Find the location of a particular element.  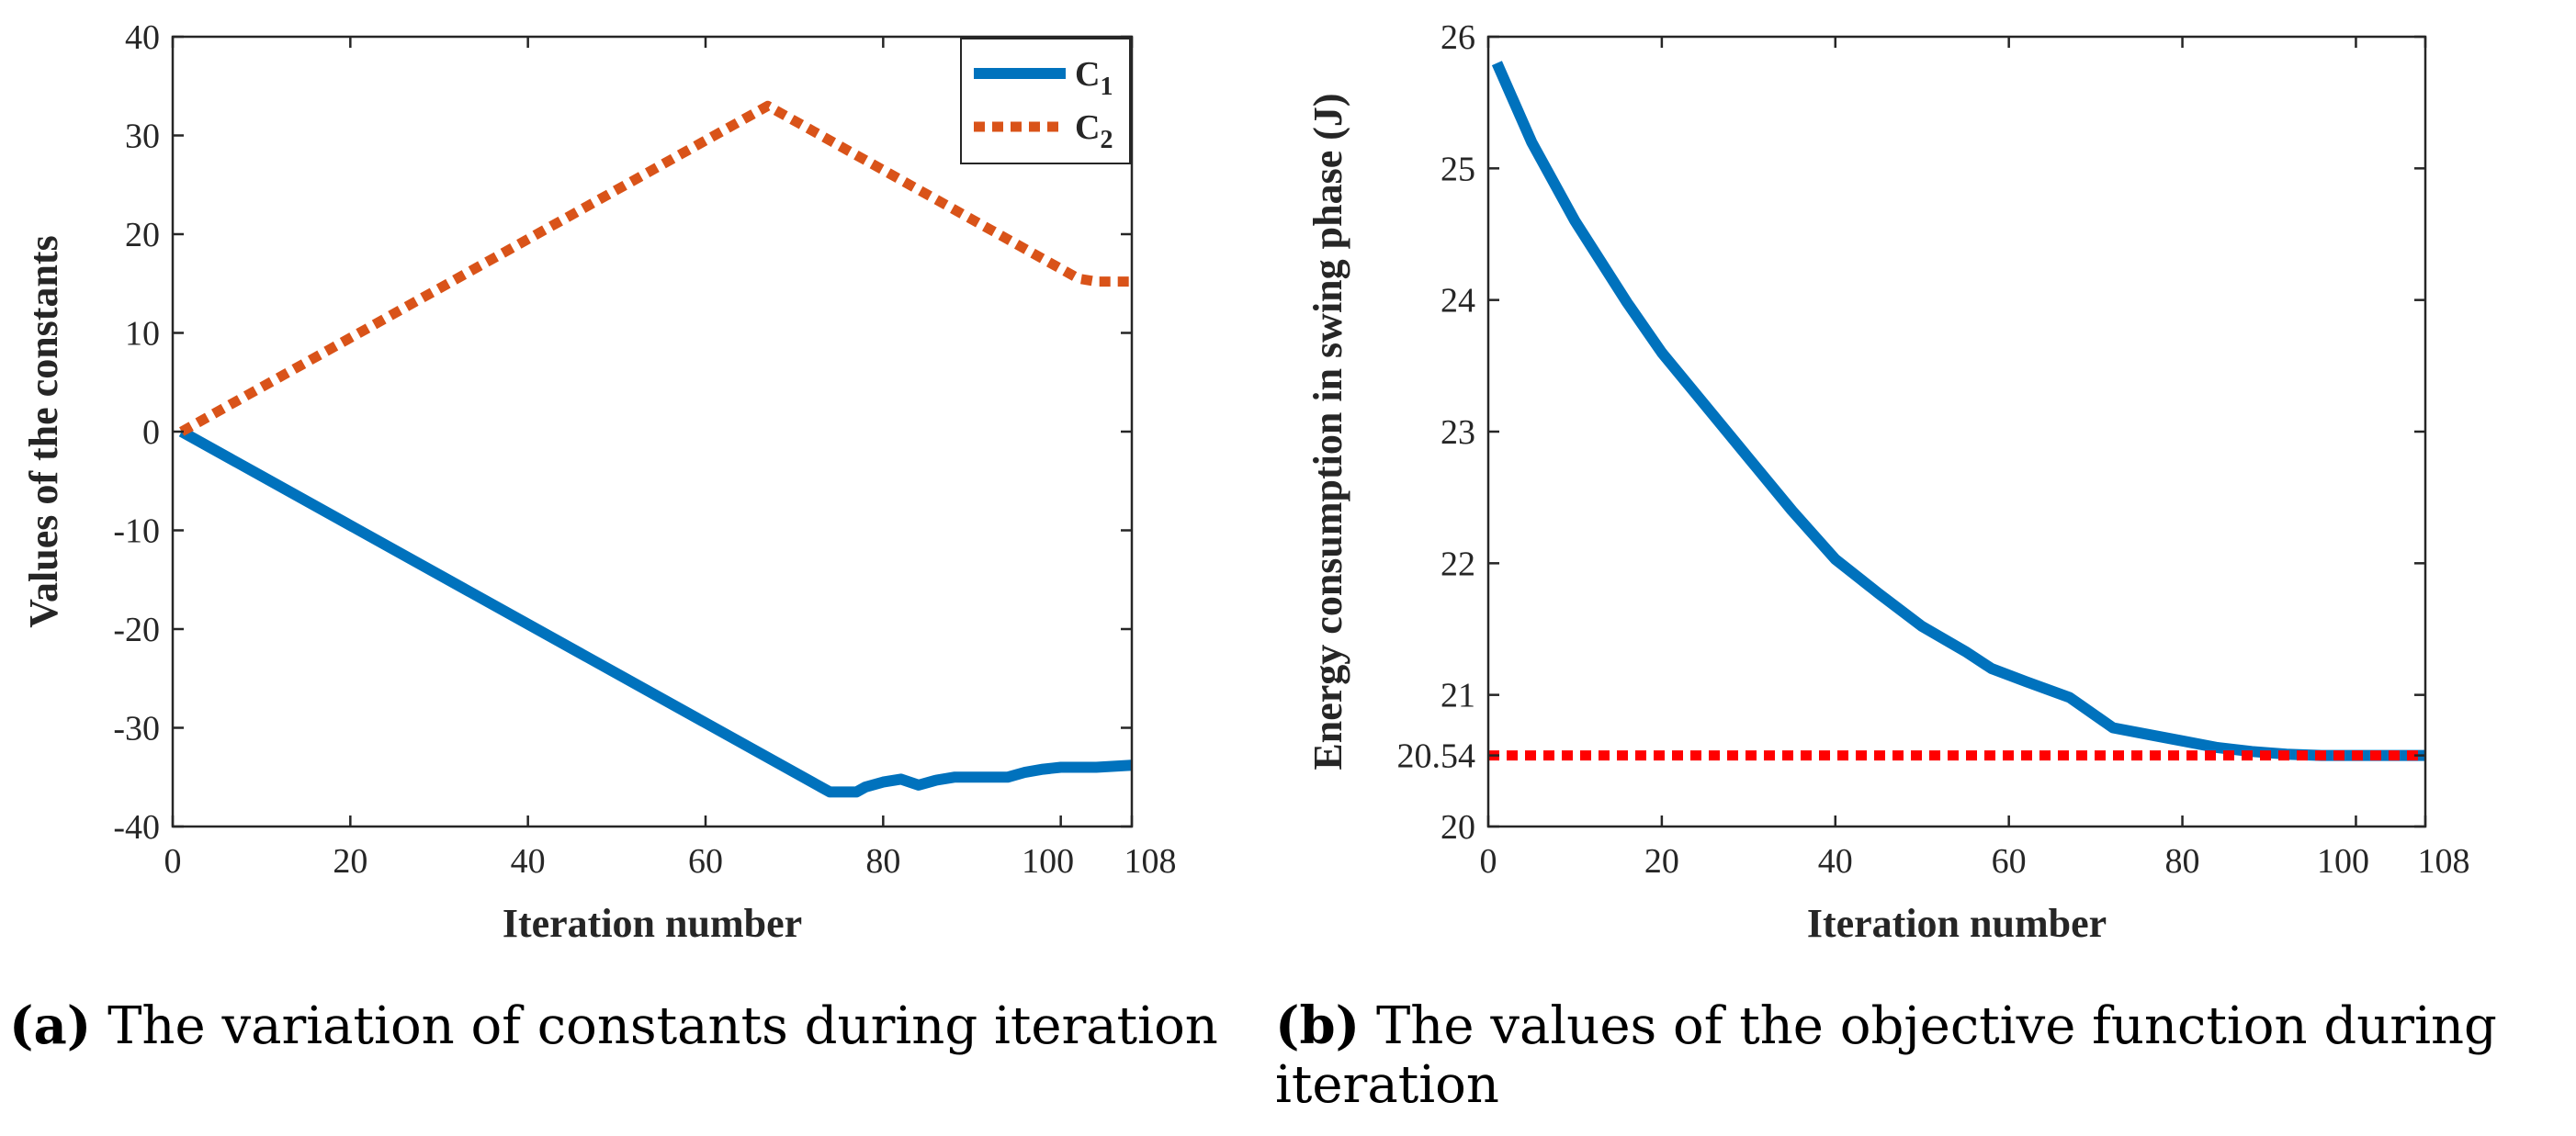

chart-a-ytick-label-3: -10 is located at coordinates (136, 531).